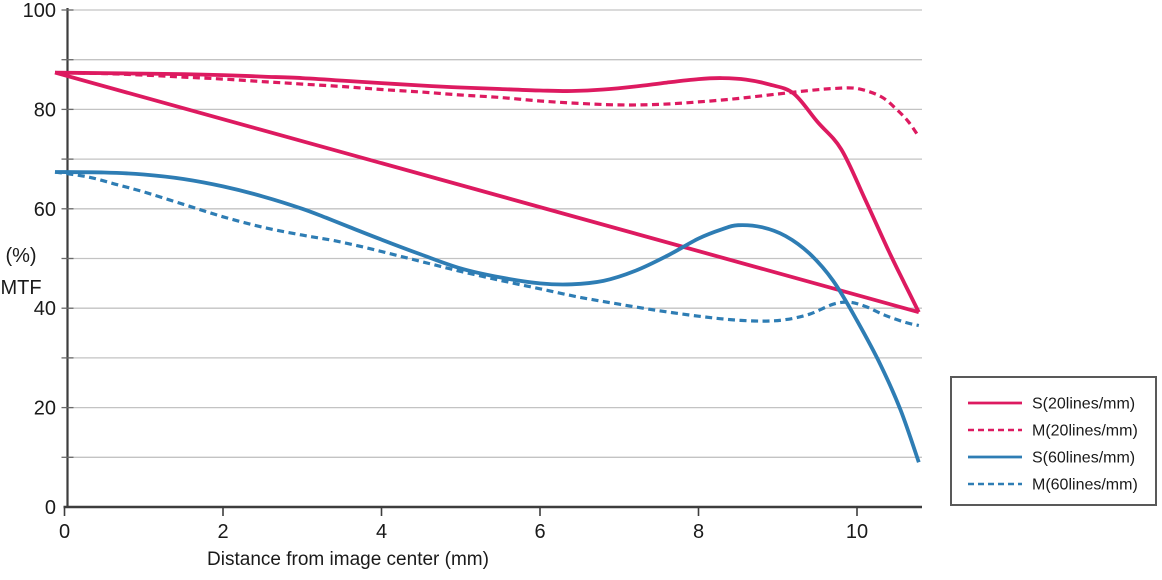 The width and height of the screenshot is (1162, 580). Describe the element at coordinates (45, 210) in the screenshot. I see `y-tick-label-60: 60` at that location.